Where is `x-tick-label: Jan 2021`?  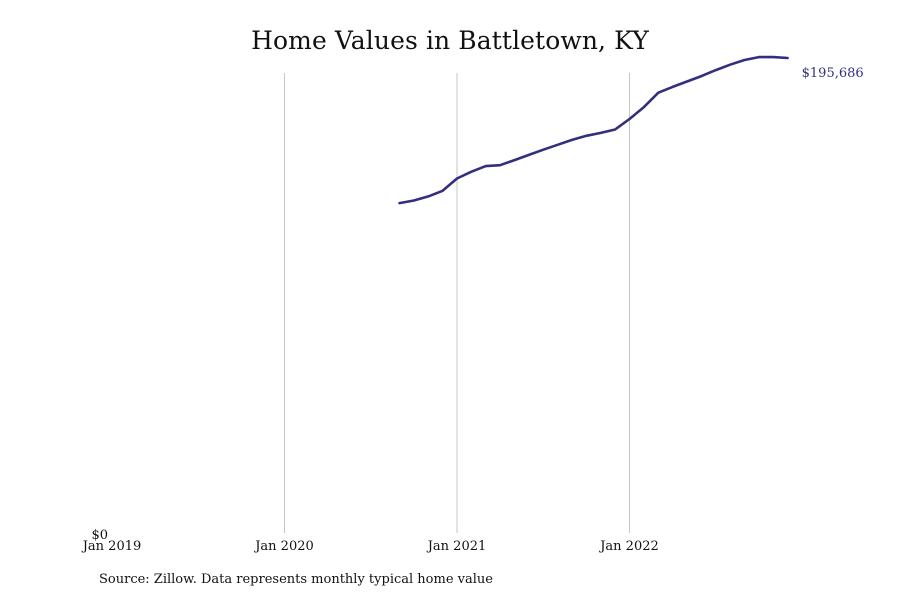
x-tick-label: Jan 2021 is located at coordinates (456, 546).